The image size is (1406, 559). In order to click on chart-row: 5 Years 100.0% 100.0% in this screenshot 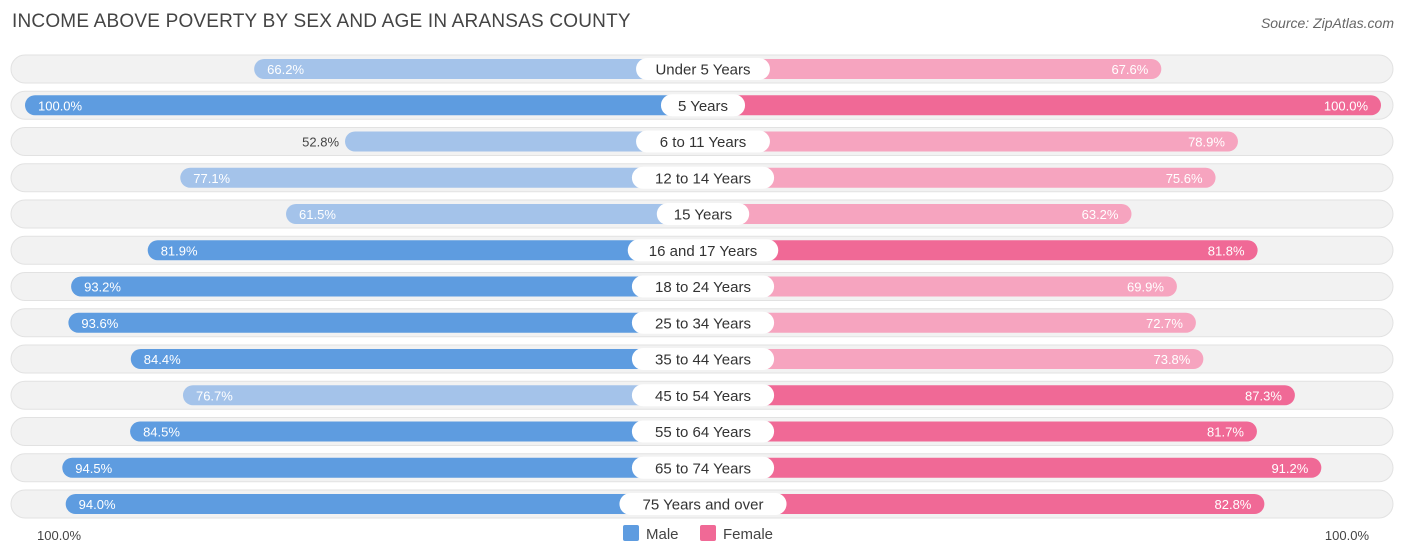, I will do `click(702, 105)`.